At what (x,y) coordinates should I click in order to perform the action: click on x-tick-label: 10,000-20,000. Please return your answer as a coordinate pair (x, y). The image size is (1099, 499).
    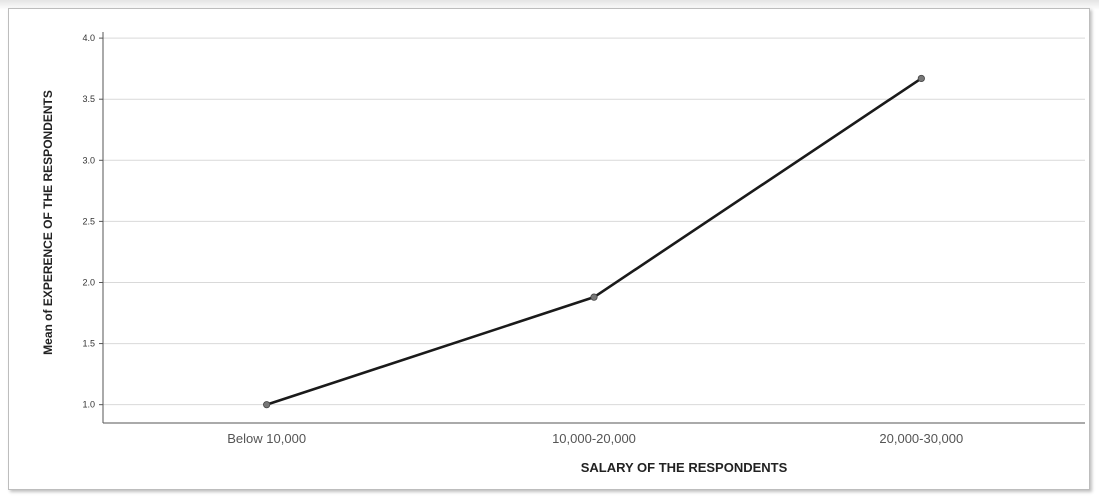
    Looking at the image, I should click on (594, 438).